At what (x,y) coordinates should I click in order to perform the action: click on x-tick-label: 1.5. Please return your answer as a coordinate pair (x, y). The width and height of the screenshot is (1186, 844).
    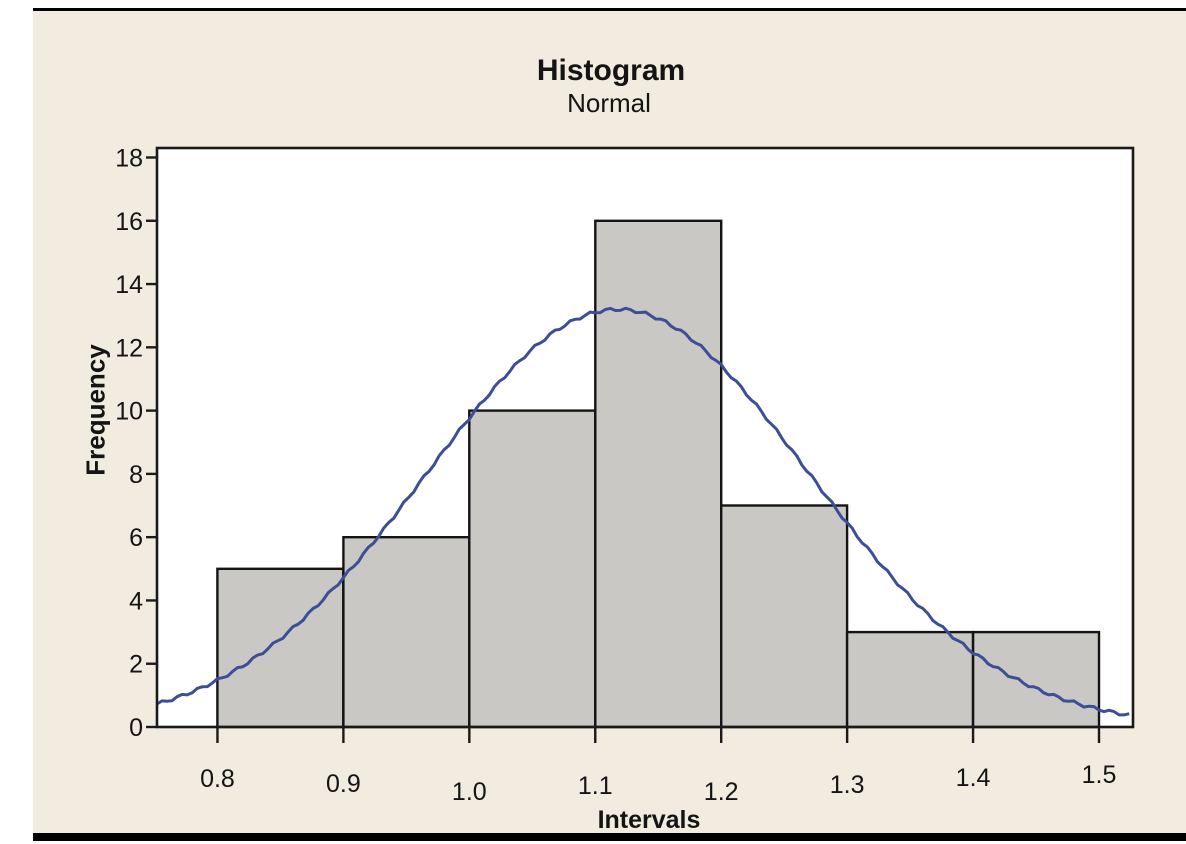
    Looking at the image, I should click on (1099, 775).